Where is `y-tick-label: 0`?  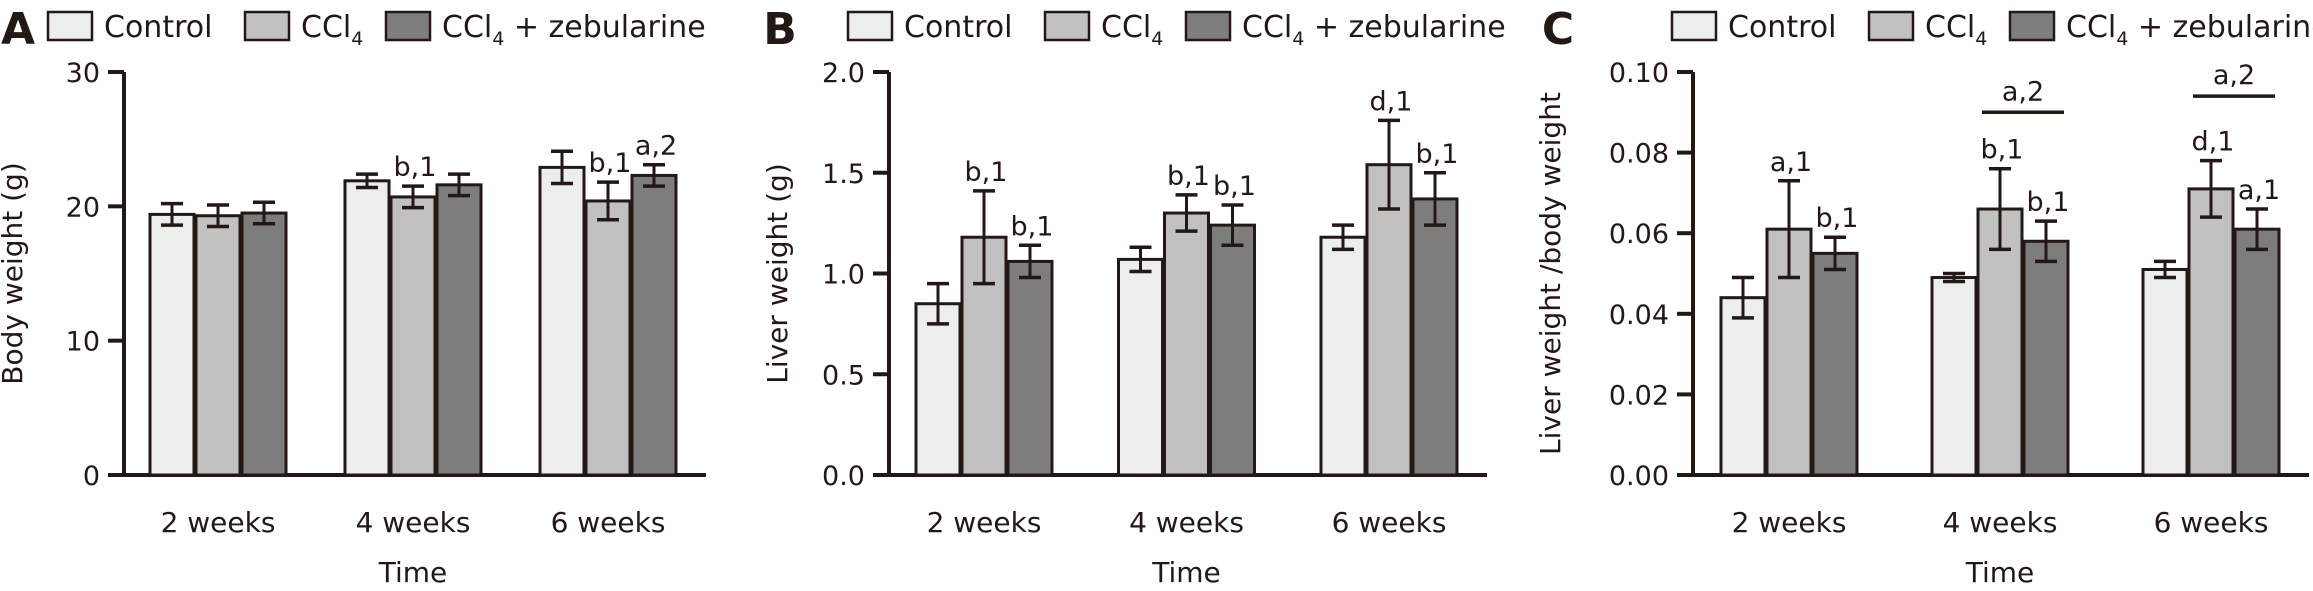 y-tick-label: 0 is located at coordinates (91, 476).